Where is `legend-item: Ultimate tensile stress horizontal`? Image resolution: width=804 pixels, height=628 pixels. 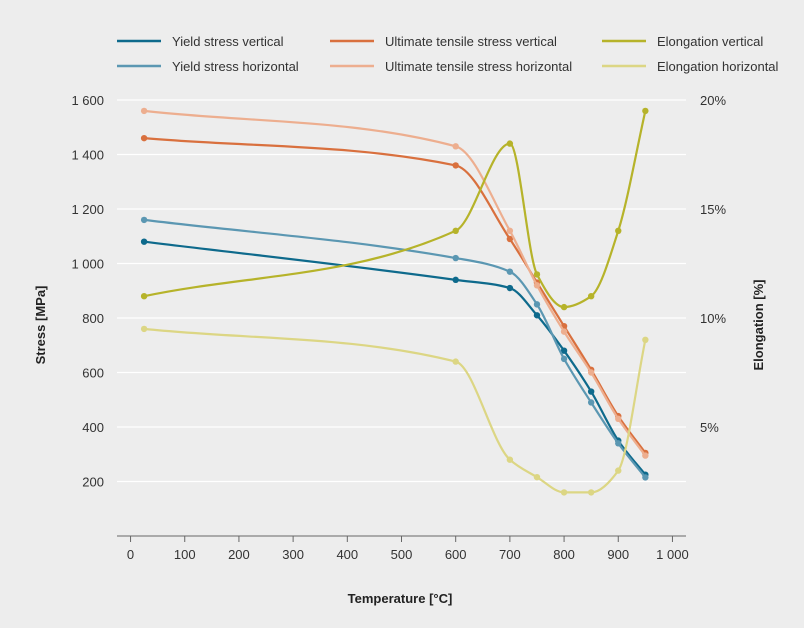 legend-item: Ultimate tensile stress horizontal is located at coordinates (451, 66).